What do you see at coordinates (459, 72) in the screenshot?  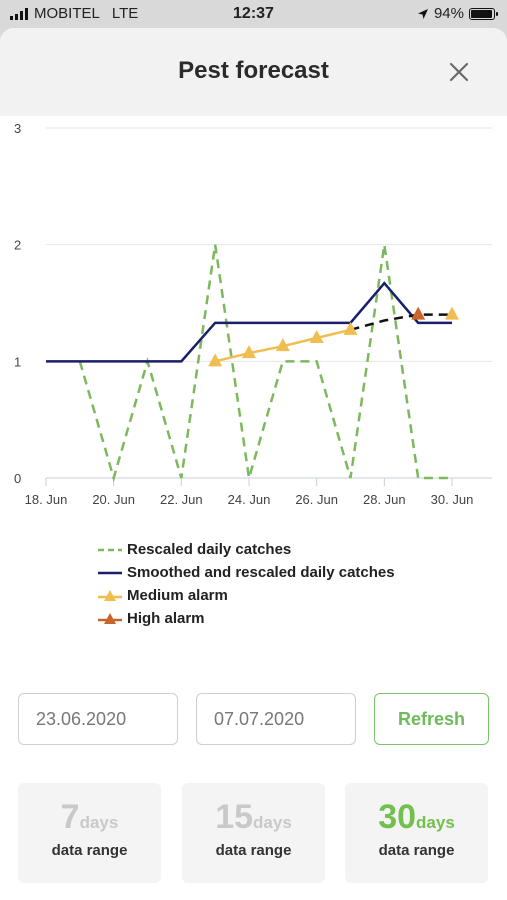 I see `close-icon` at bounding box center [459, 72].